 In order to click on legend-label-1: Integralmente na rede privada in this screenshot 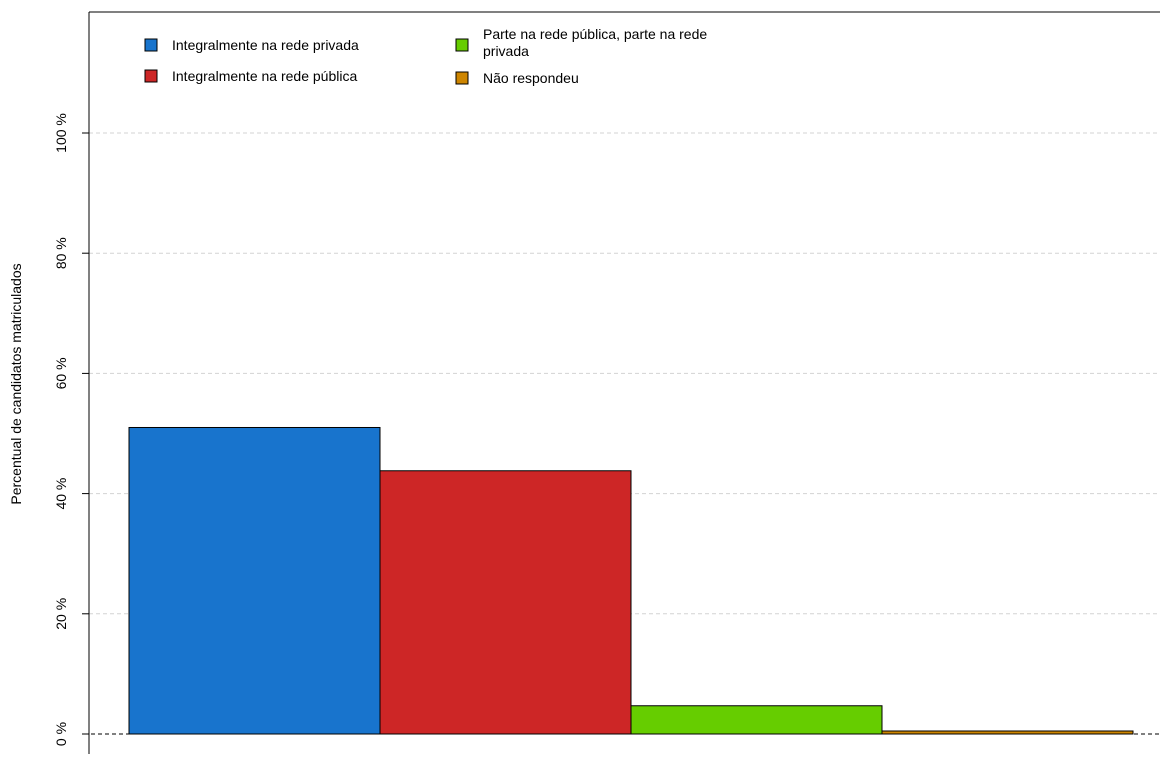, I will do `click(265, 45)`.